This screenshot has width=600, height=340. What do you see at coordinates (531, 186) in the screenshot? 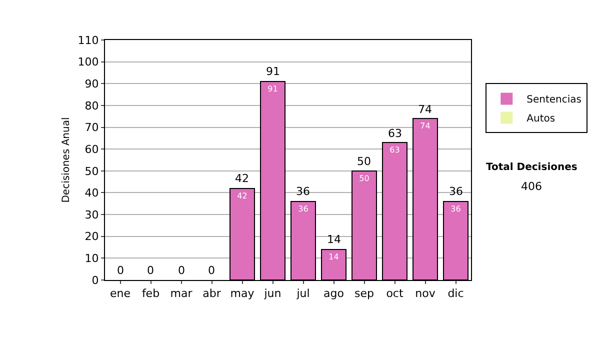
I see `text: 406` at bounding box center [531, 186].